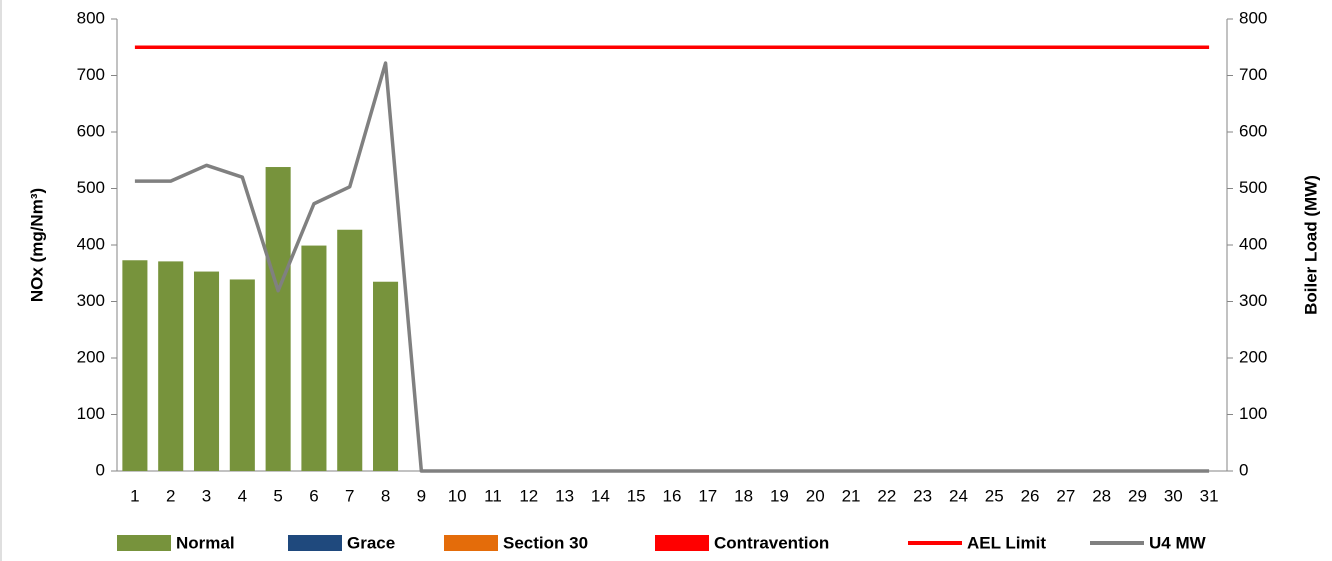 The image size is (1332, 561). Describe the element at coordinates (457, 495) in the screenshot. I see `x-tick-label: 10` at that location.